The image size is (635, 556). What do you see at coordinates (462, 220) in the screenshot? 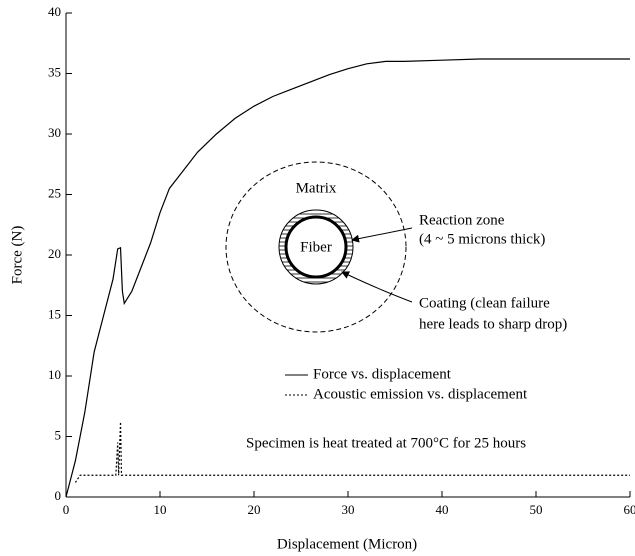
I see `annotation: Reaction zone` at bounding box center [462, 220].